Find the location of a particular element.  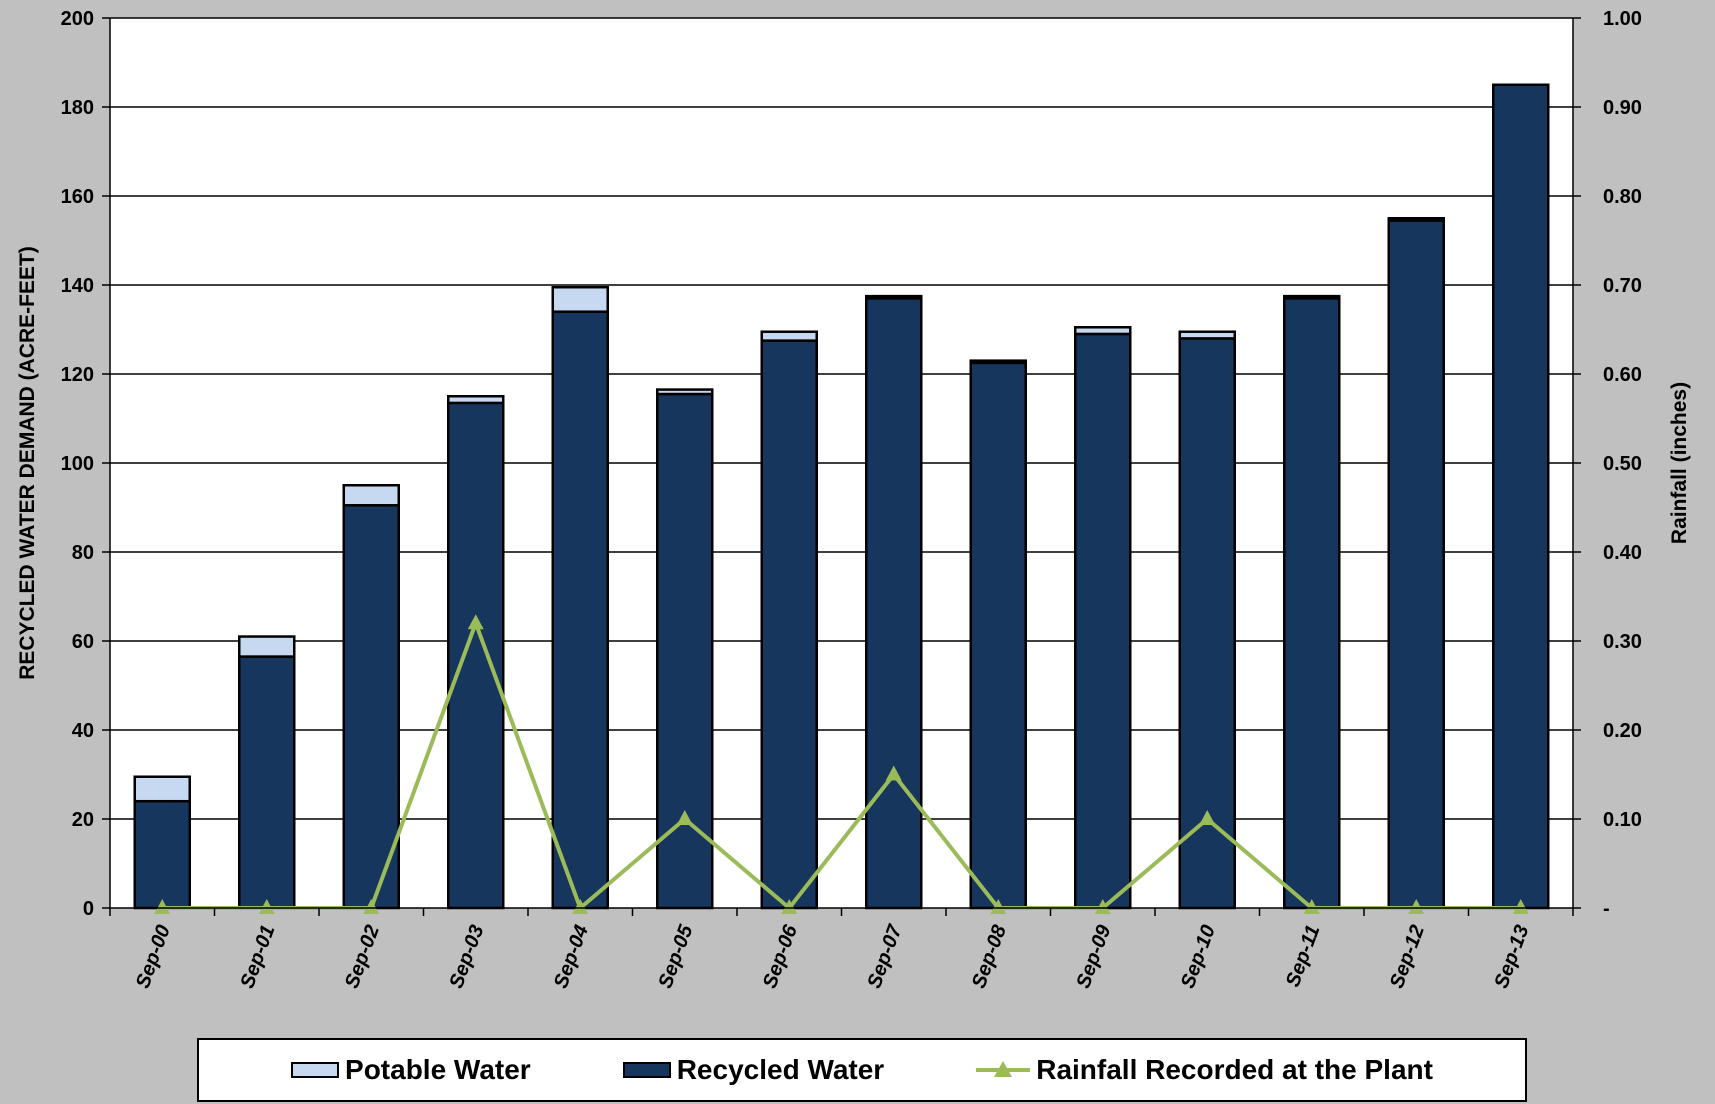

left-axis-ticks: 0 20 40 60 80 100 120 140 160 180 200 is located at coordinates (77, 464).